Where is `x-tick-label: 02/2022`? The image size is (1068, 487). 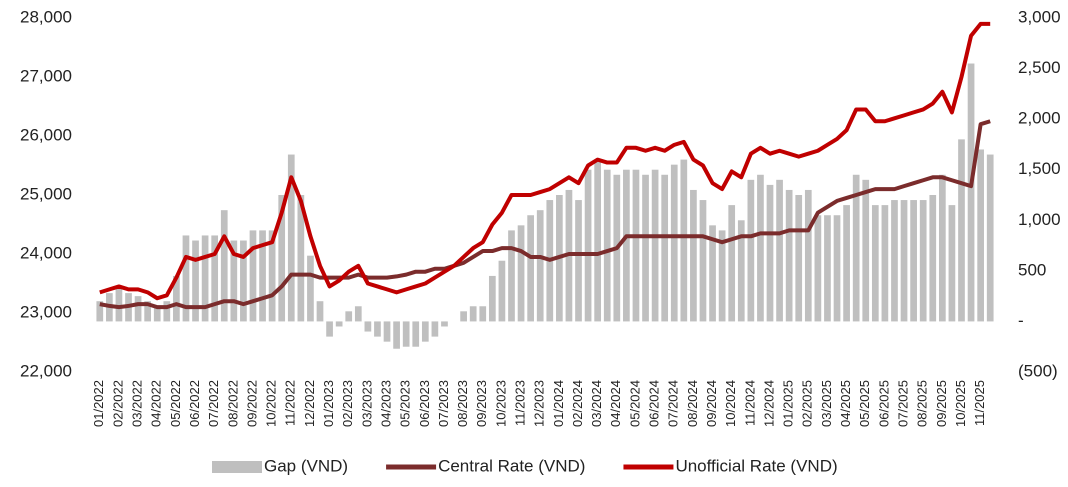
x-tick-label: 02/2022 is located at coordinates (117, 403).